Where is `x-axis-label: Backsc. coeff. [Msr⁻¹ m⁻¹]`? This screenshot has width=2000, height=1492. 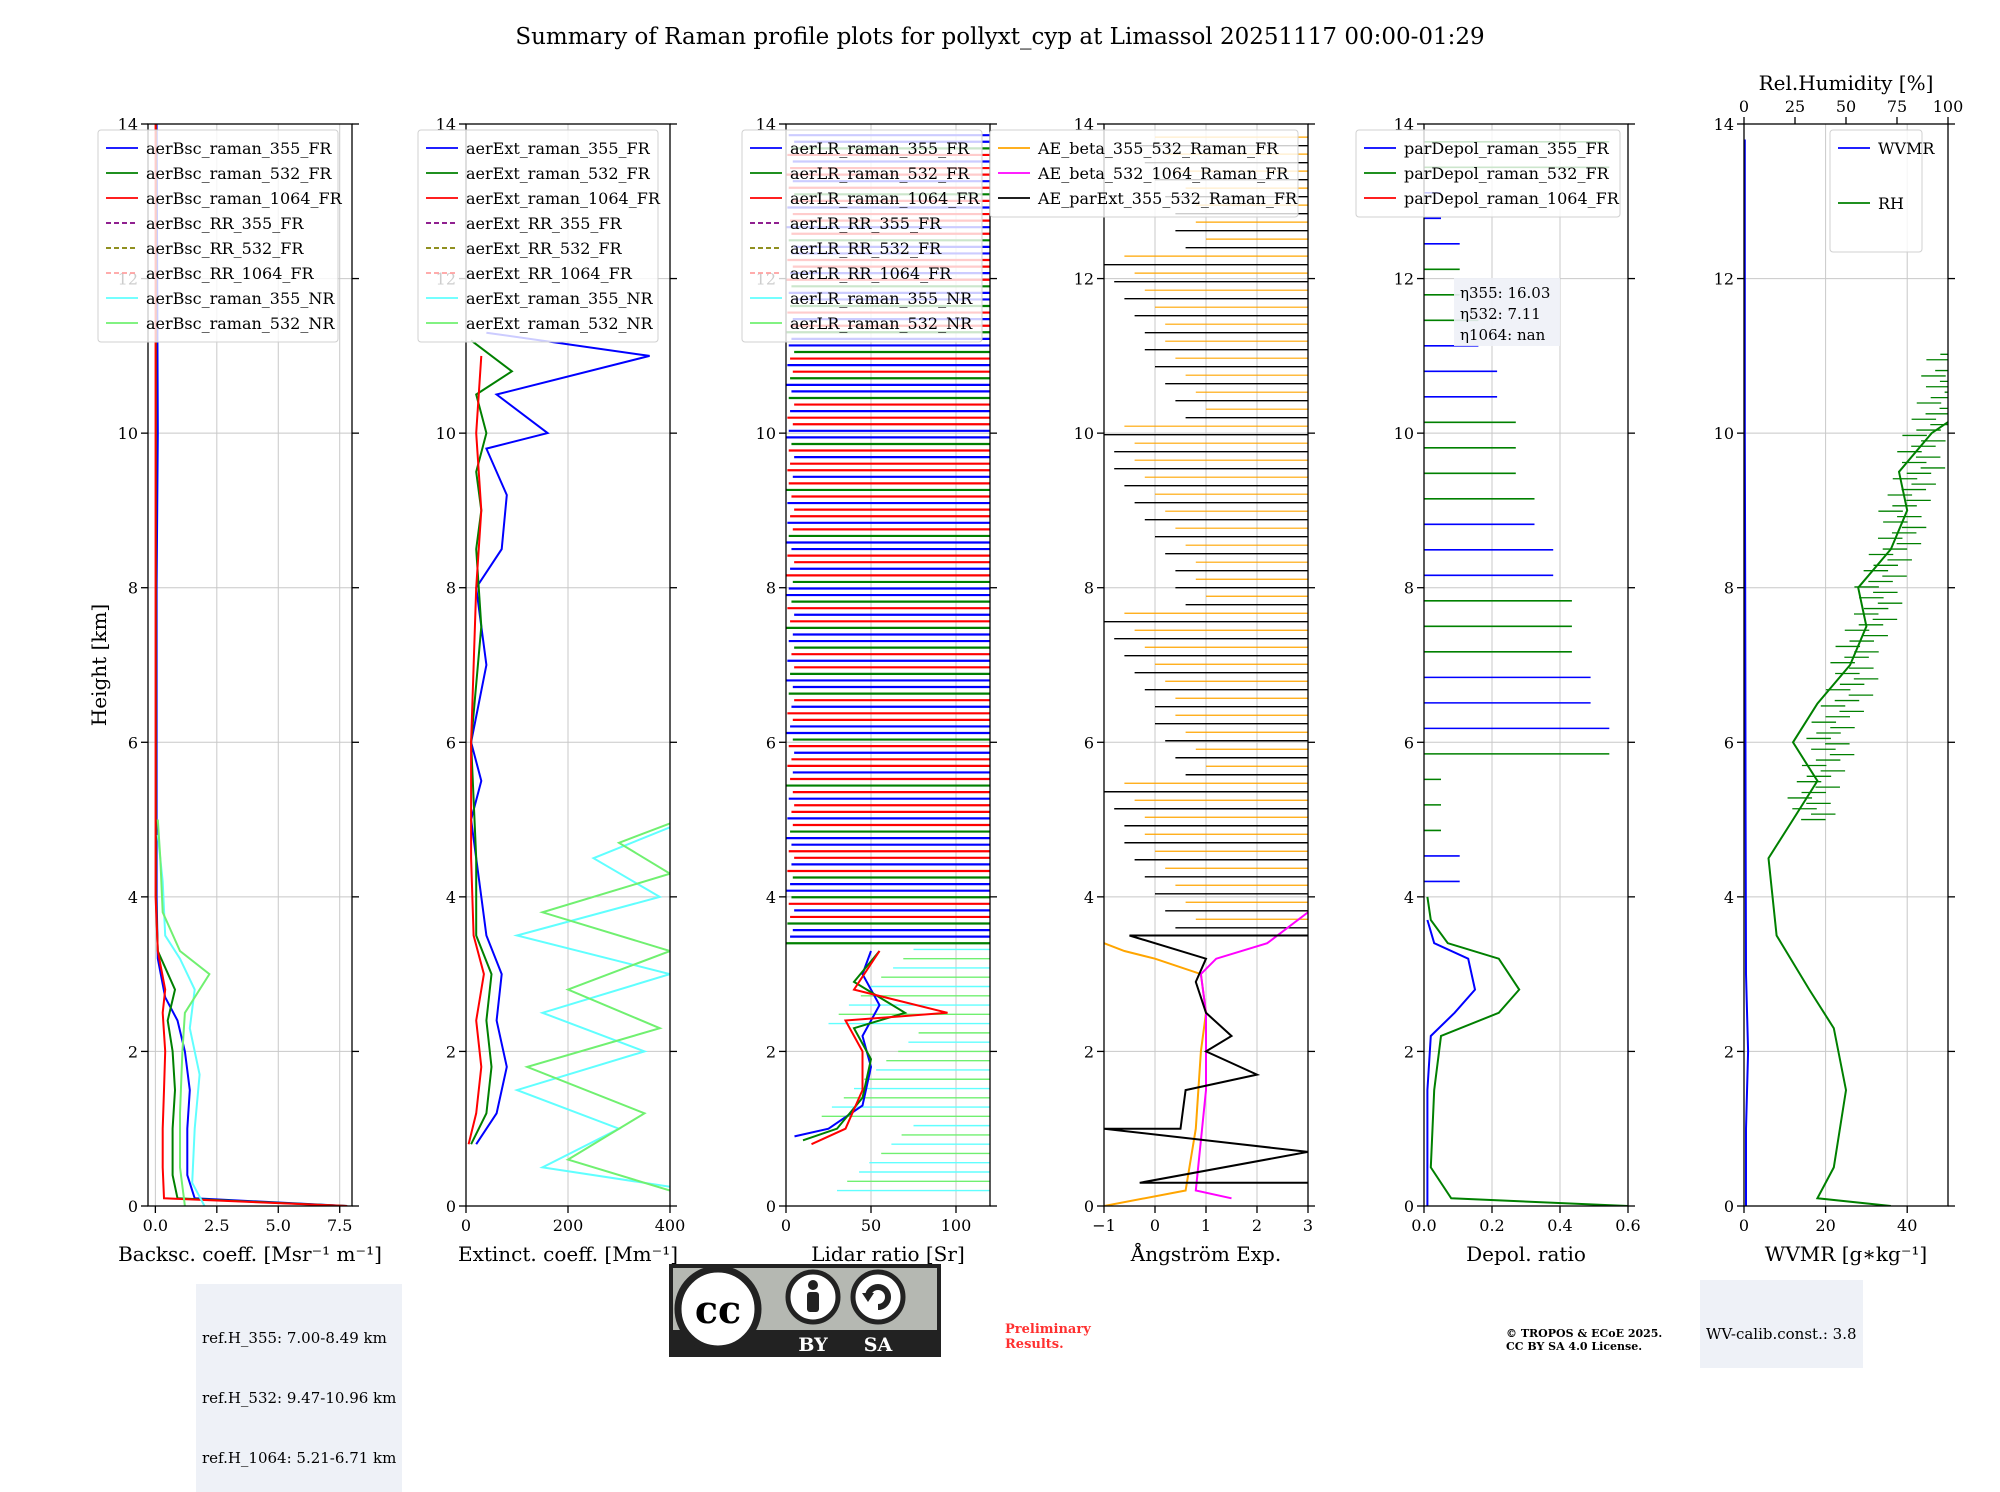 x-axis-label: Backsc. coeff. [Msr⁻¹ m⁻¹] is located at coordinates (250, 1254).